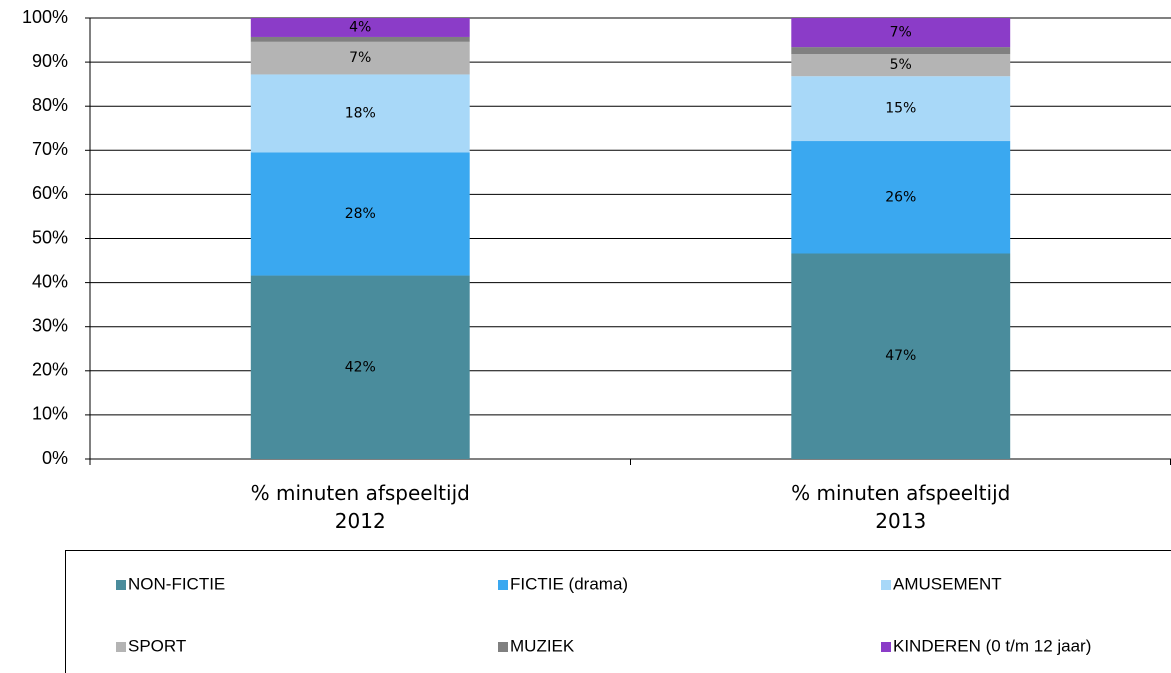  What do you see at coordinates (542, 645) in the screenshot?
I see `legend-label: MUZIEK` at bounding box center [542, 645].